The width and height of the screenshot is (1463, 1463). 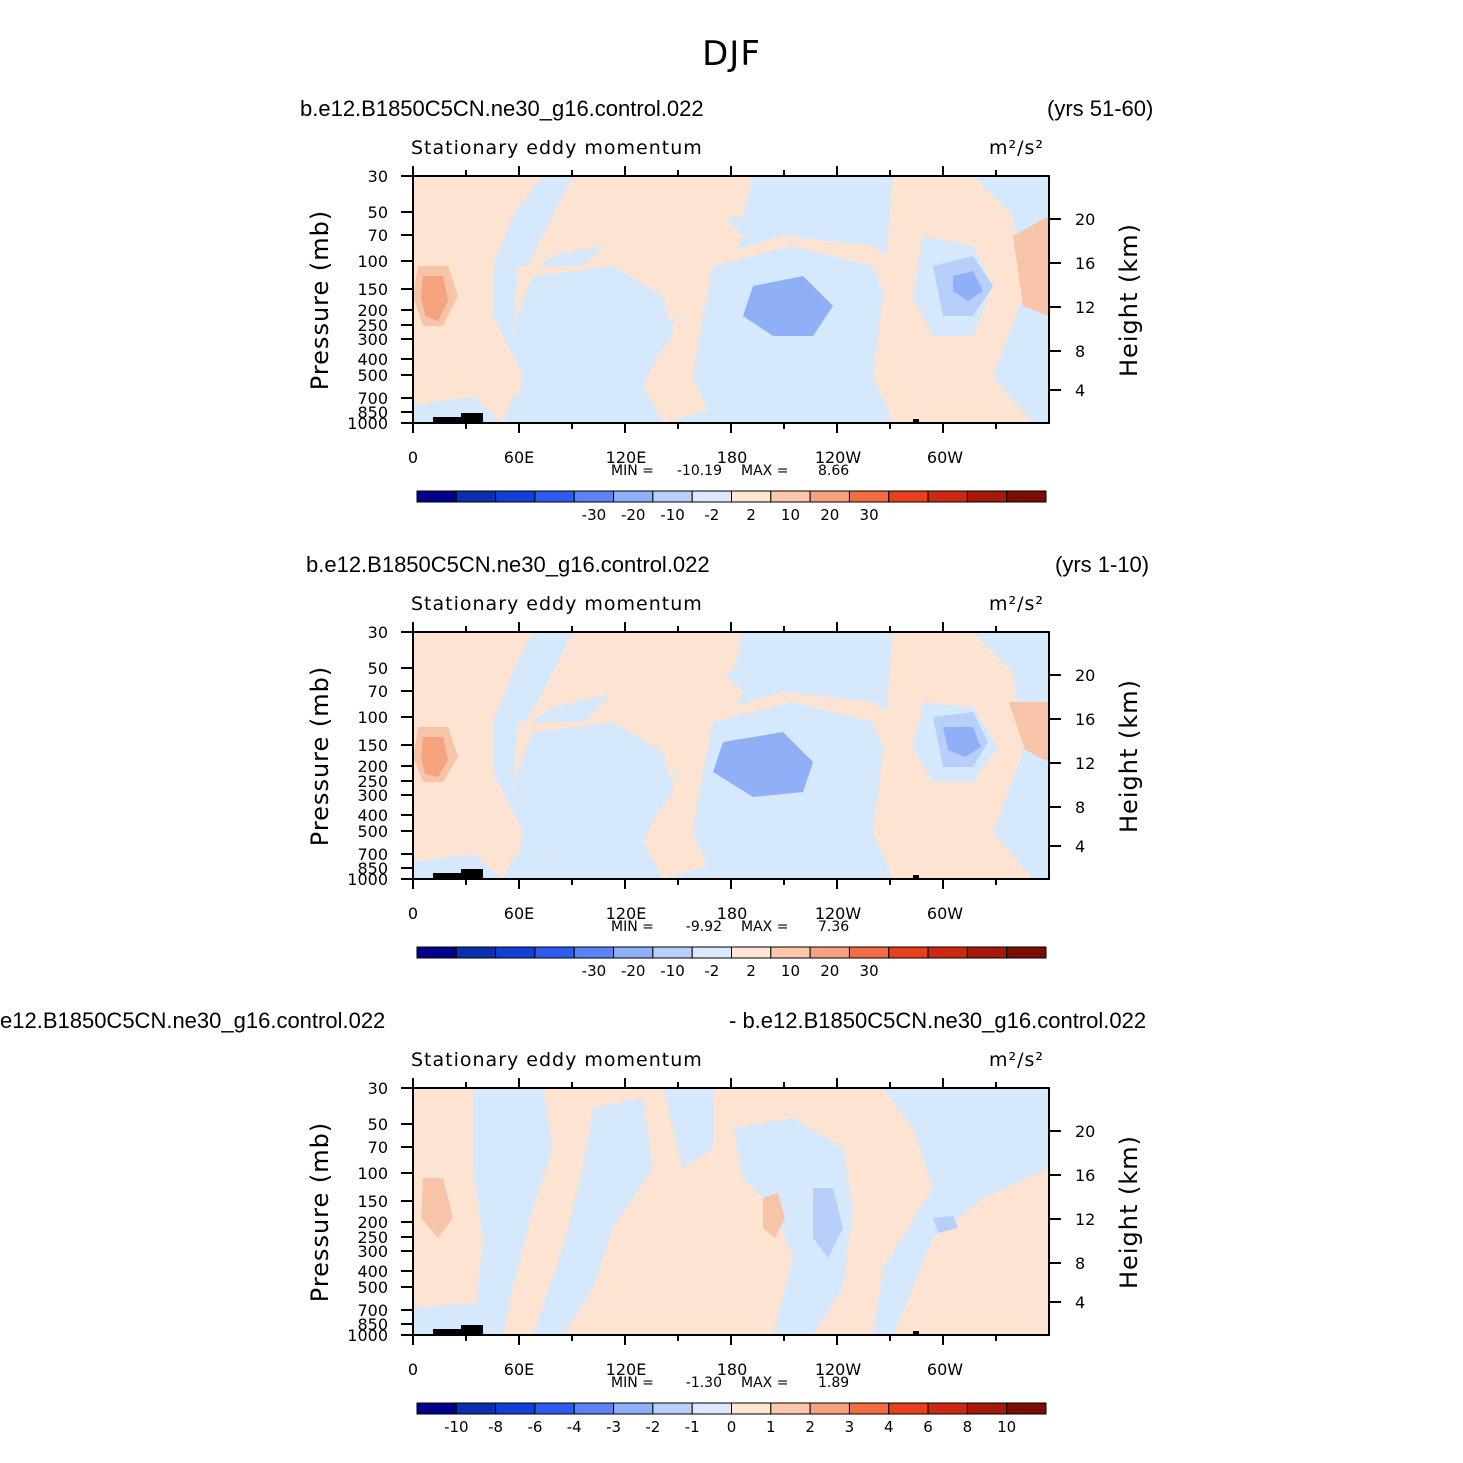 I want to click on colorbar-label: -8, so click(x=495, y=1427).